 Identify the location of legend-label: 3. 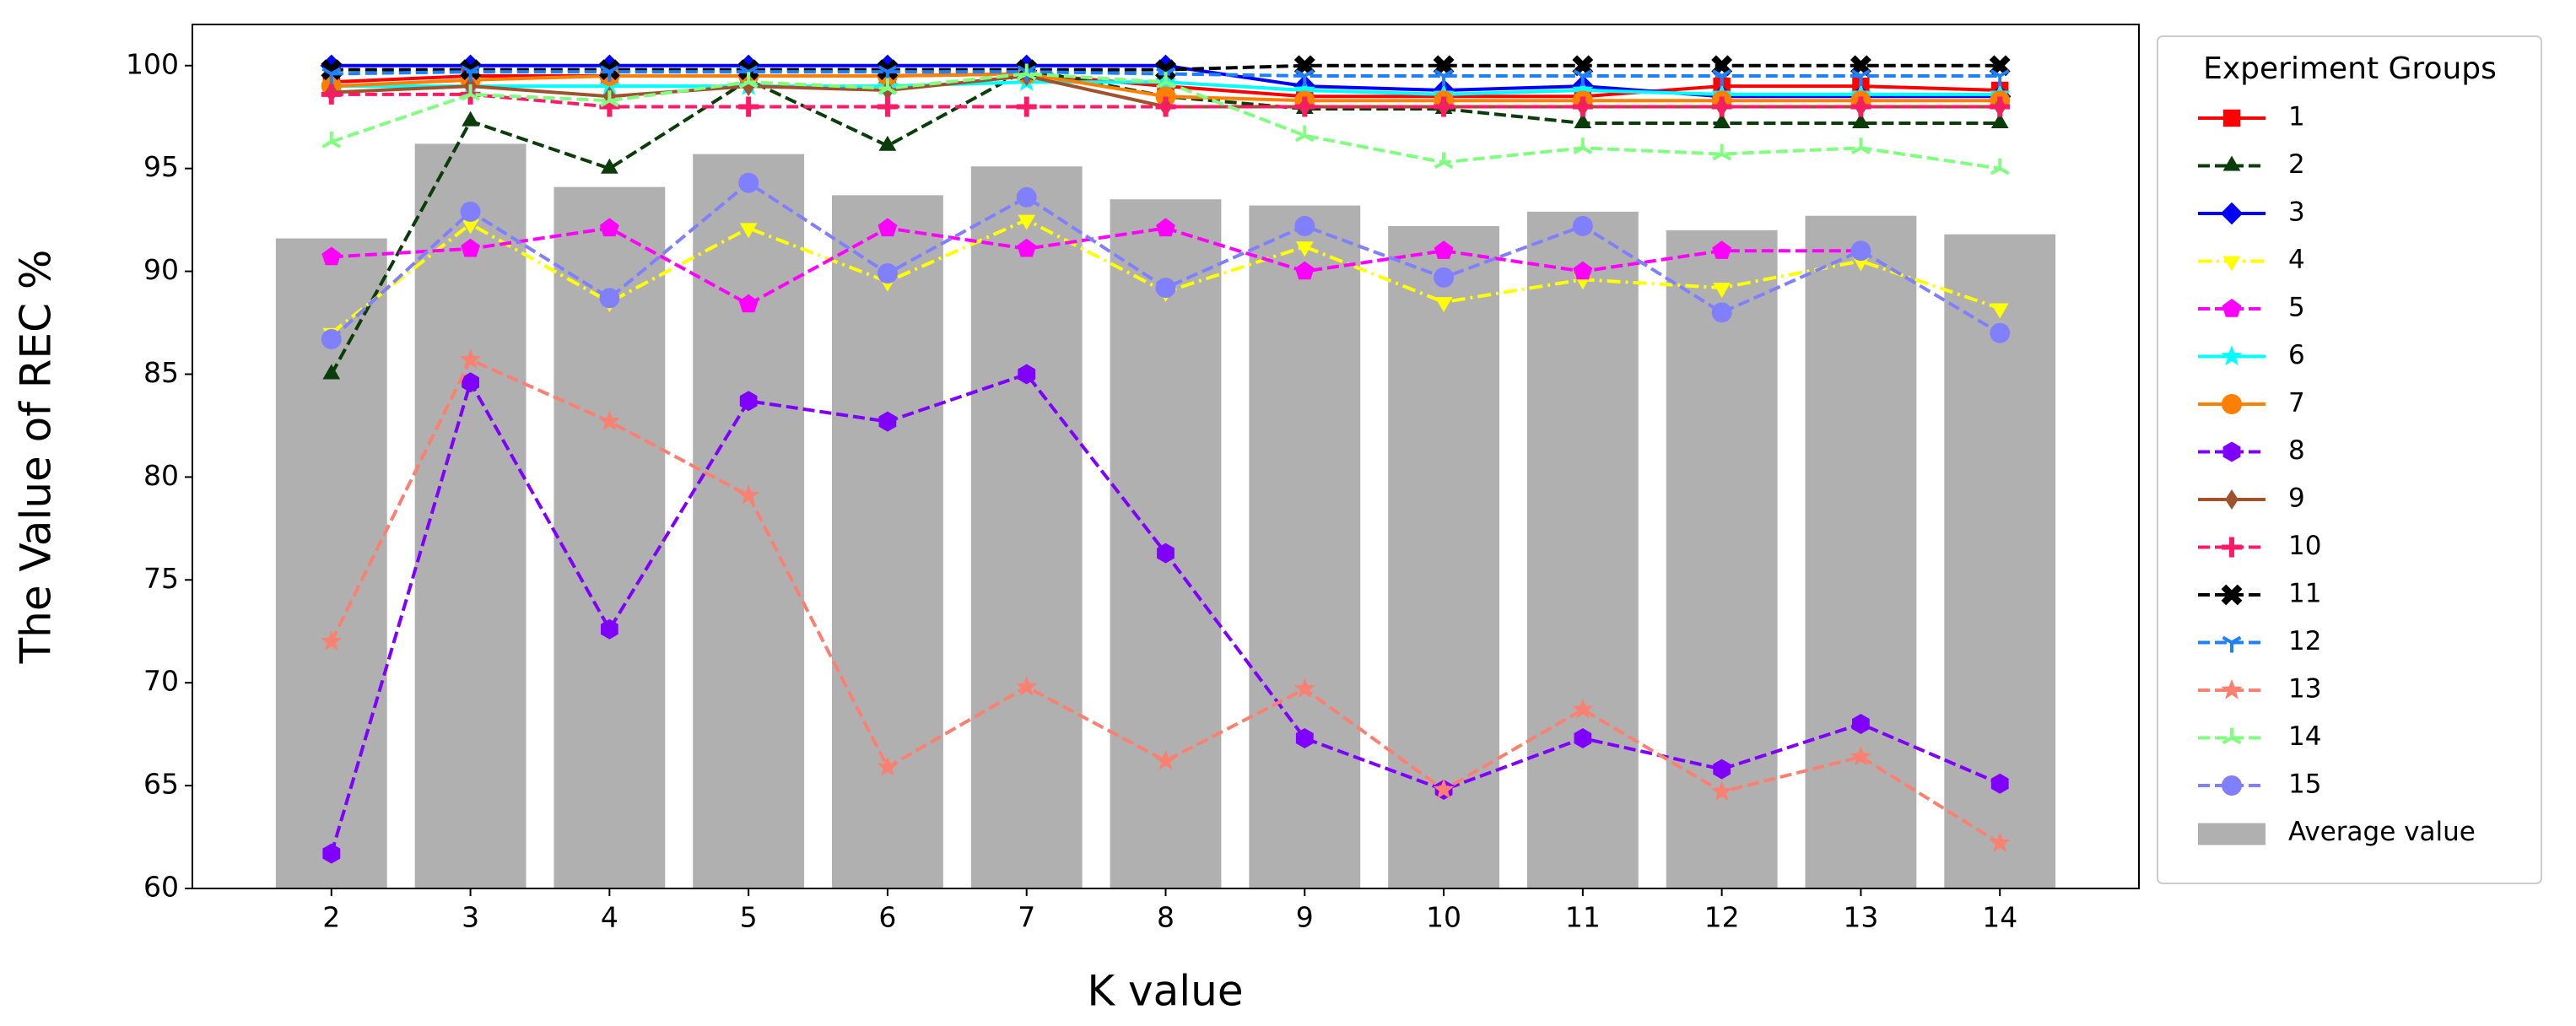
(2296, 212).